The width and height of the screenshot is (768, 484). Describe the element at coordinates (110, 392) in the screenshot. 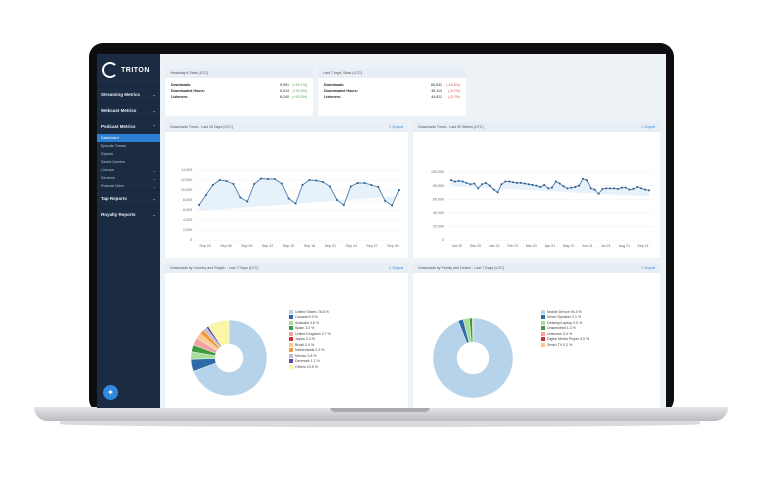

I see `lightbulb-icon: ✦` at that location.